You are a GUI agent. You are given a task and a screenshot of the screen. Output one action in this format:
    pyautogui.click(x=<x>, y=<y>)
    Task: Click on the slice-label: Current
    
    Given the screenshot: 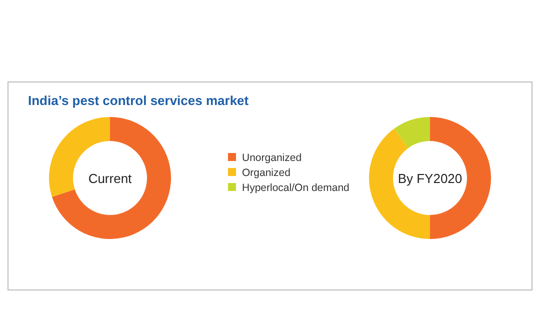 What is the action you would take?
    pyautogui.click(x=110, y=178)
    